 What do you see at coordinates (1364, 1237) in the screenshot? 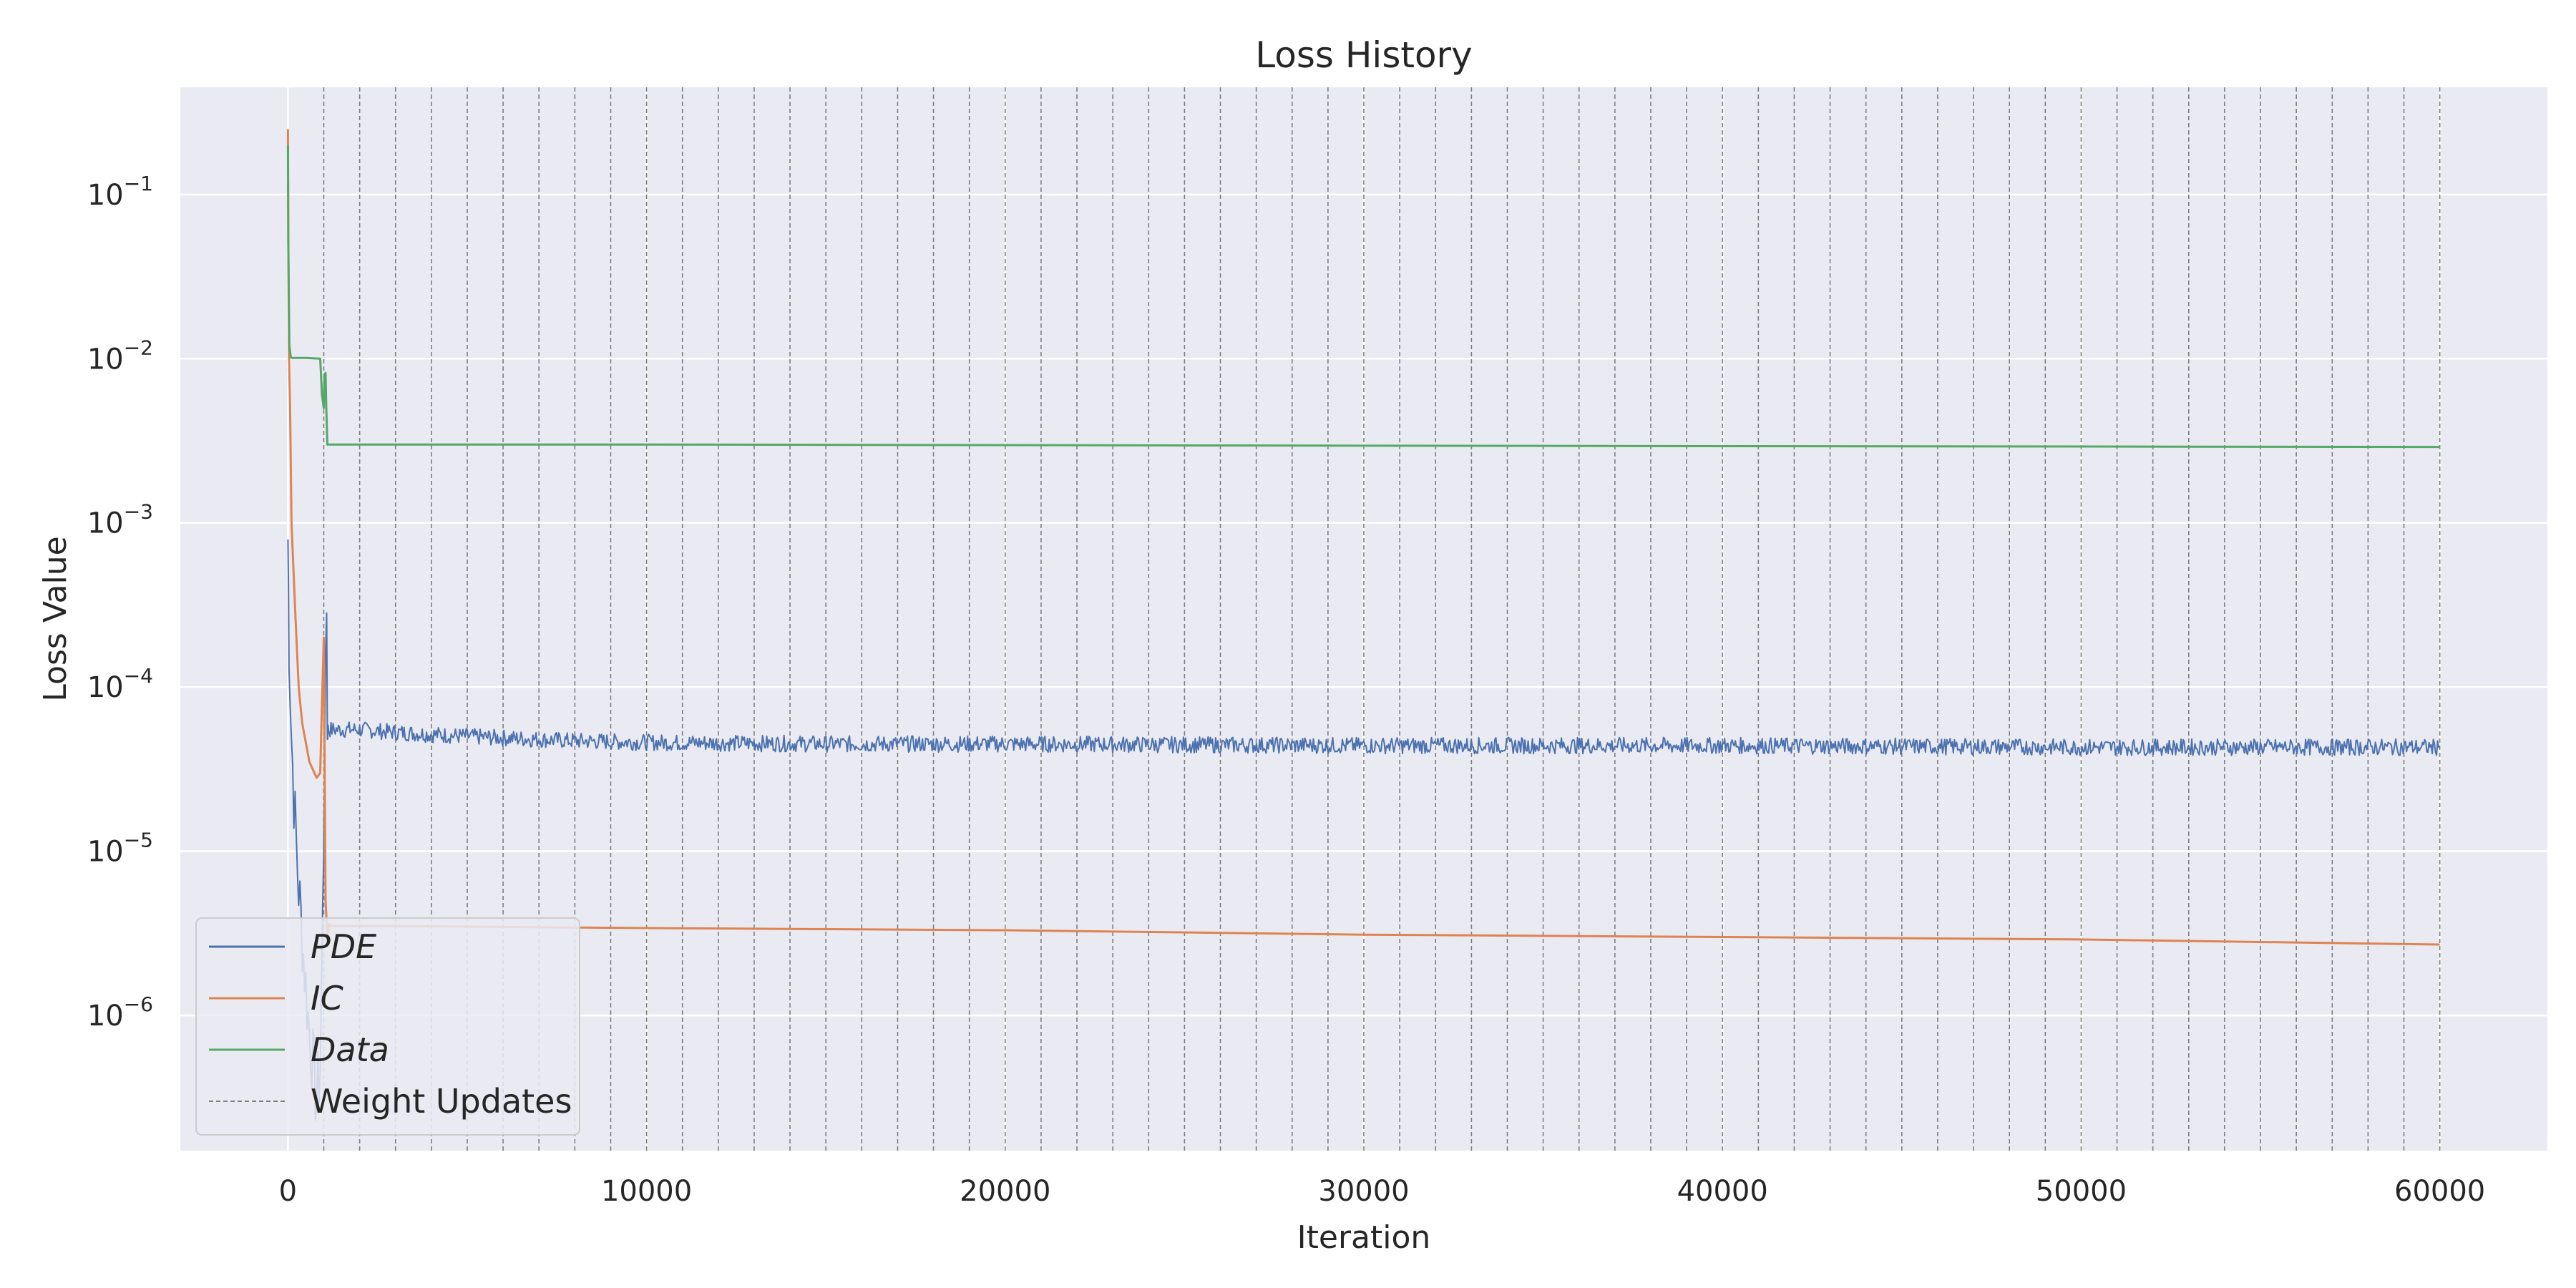
I see `x-axis-label: Iteration` at bounding box center [1364, 1237].